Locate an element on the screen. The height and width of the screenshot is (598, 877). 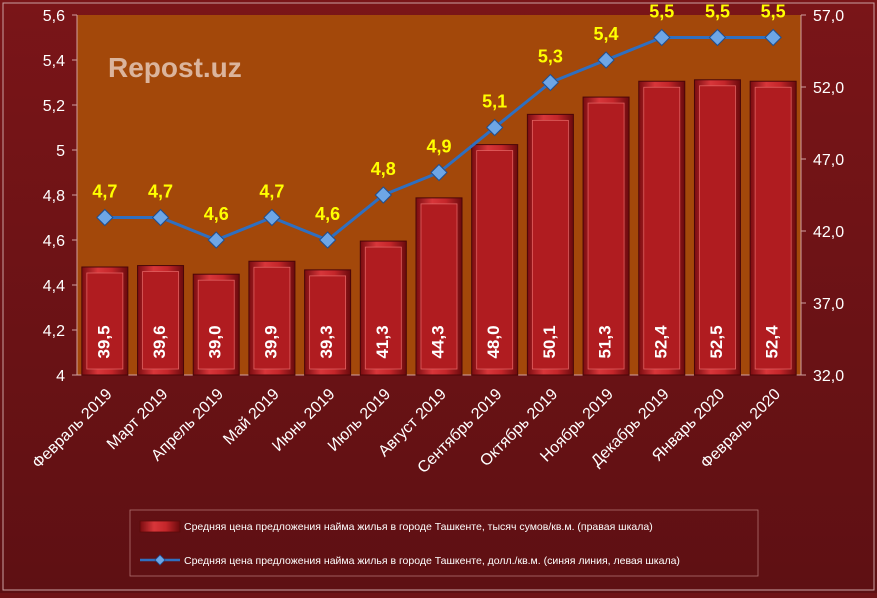
line-value-label: 5,1 is located at coordinates (494, 102).